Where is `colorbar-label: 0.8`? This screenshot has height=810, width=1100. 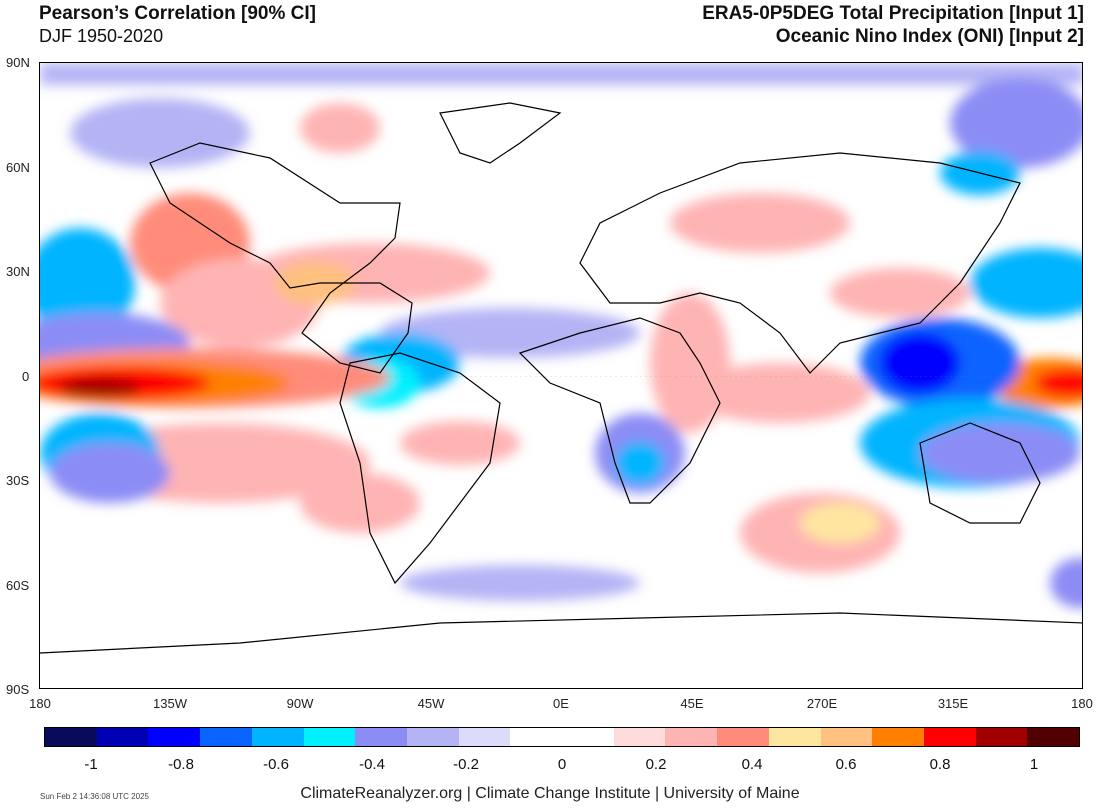 colorbar-label: 0.8 is located at coordinates (940, 764).